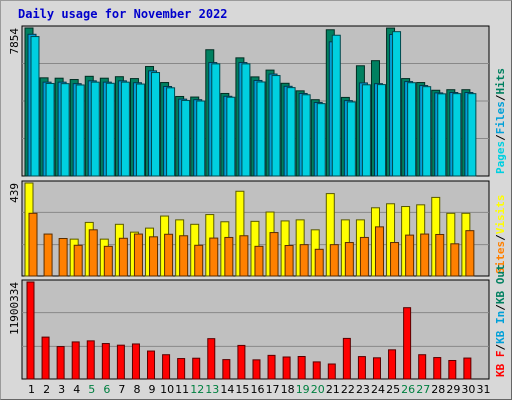 The width and height of the screenshot is (512, 400). I want to click on x-tick-label: 5, so click(91, 389).